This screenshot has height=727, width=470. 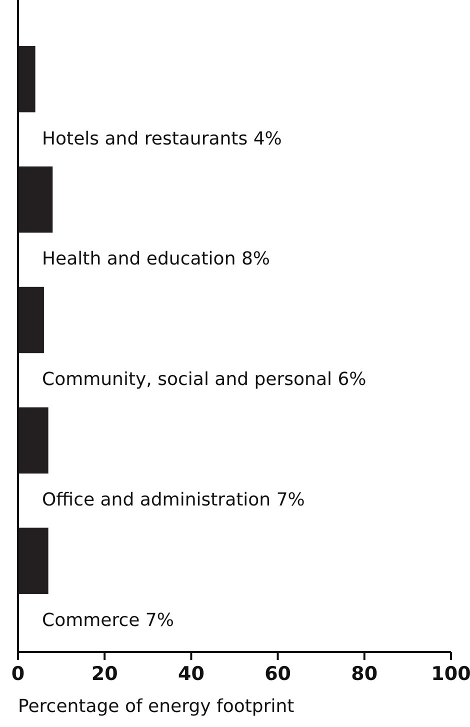 What do you see at coordinates (104, 674) in the screenshot?
I see `x-tick-label: 20` at bounding box center [104, 674].